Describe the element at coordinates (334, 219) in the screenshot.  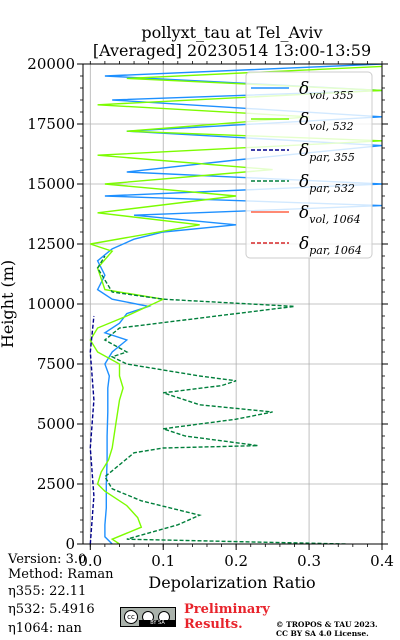
I see `legend-subscript-4: vol, 1064` at that location.